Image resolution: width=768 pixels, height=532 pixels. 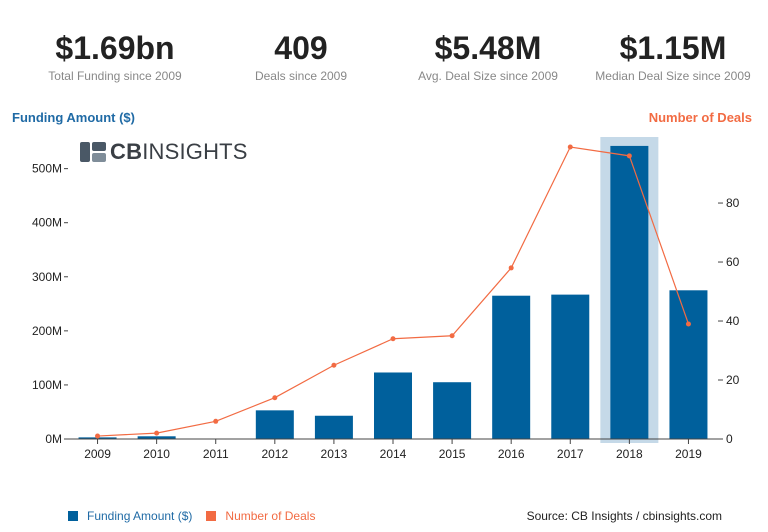 I want to click on kpi-value: $1.15M, so click(x=673, y=48).